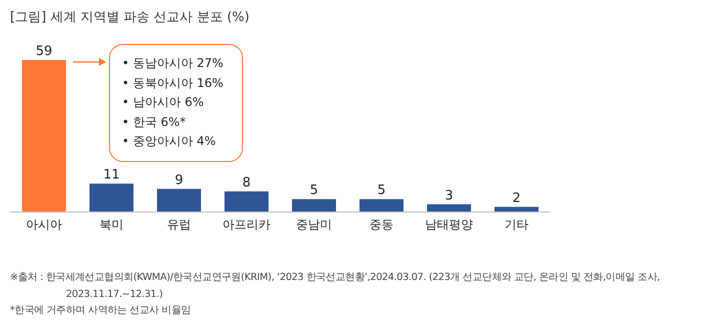  What do you see at coordinates (154, 122) in the screenshot?
I see `annotation: • 한국 6%*` at bounding box center [154, 122].